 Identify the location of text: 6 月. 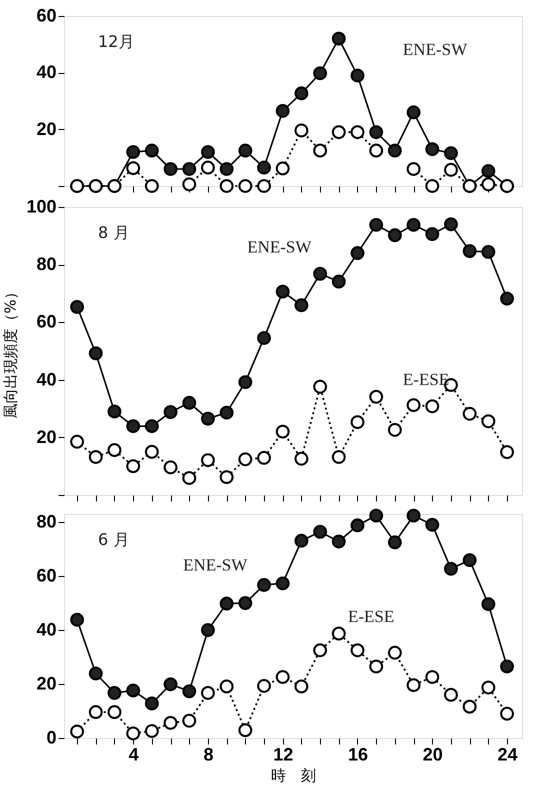
(114, 539).